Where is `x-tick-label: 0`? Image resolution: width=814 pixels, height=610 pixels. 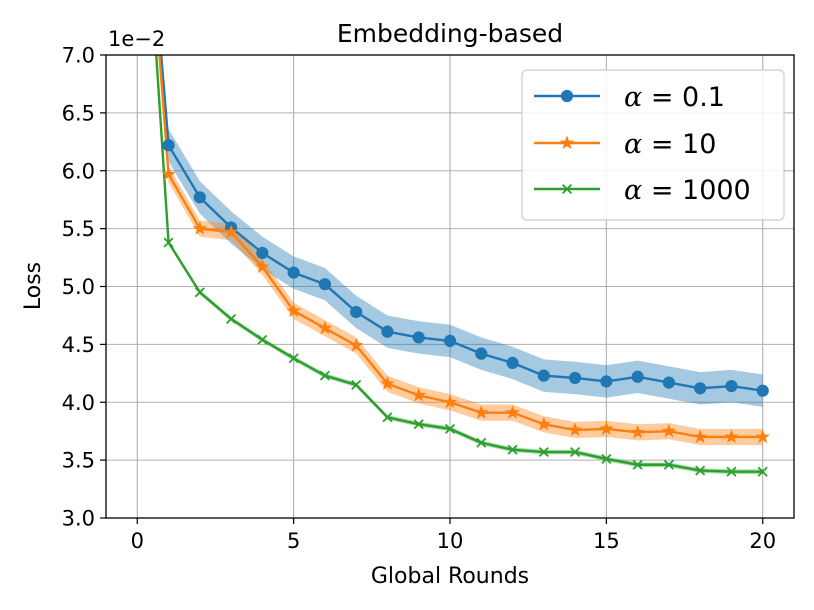 x-tick-label: 0 is located at coordinates (137, 541).